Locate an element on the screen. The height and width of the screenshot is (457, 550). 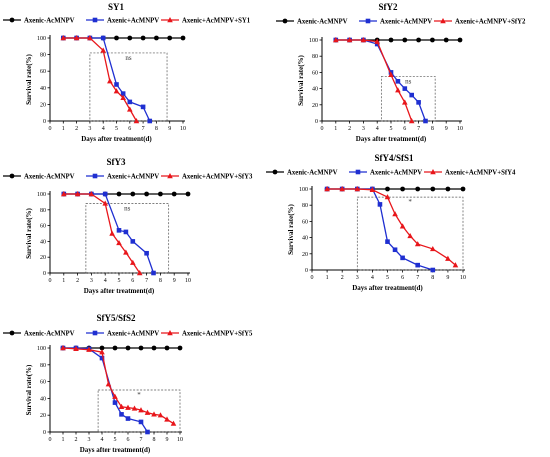
legend-label: Axenic+AcMNPV+SfY2 is located at coordinates (490, 22).